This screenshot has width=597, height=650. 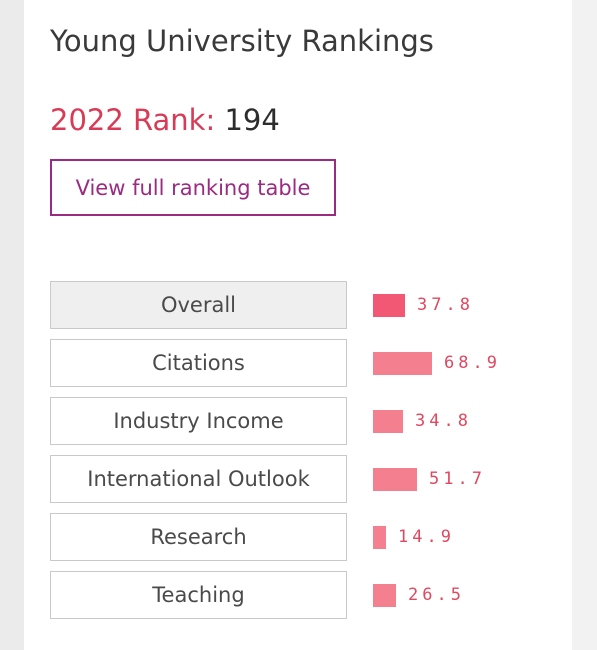 I want to click on metric-score: 51.7, so click(x=457, y=479).